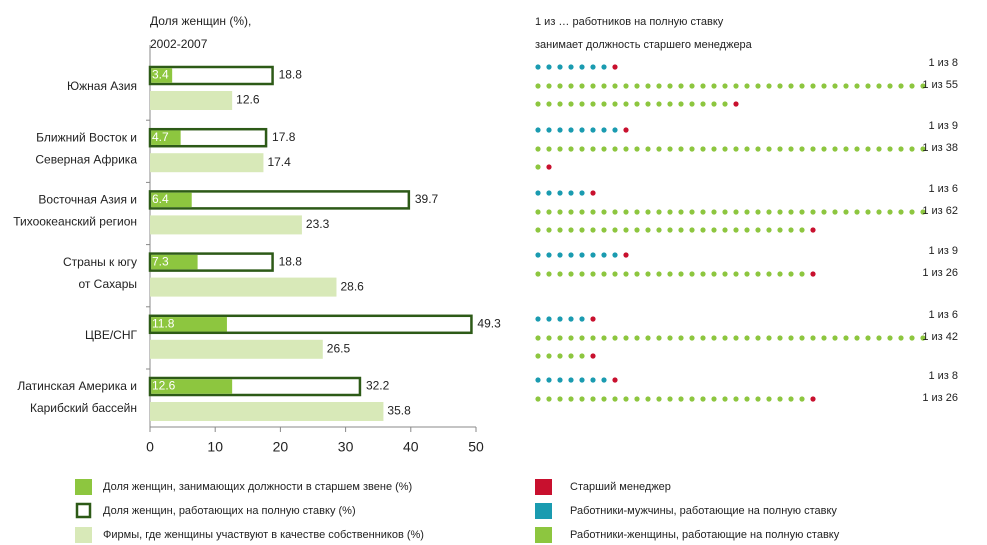  What do you see at coordinates (248, 100) in the screenshot?
I see `data-label: 12.6` at bounding box center [248, 100].